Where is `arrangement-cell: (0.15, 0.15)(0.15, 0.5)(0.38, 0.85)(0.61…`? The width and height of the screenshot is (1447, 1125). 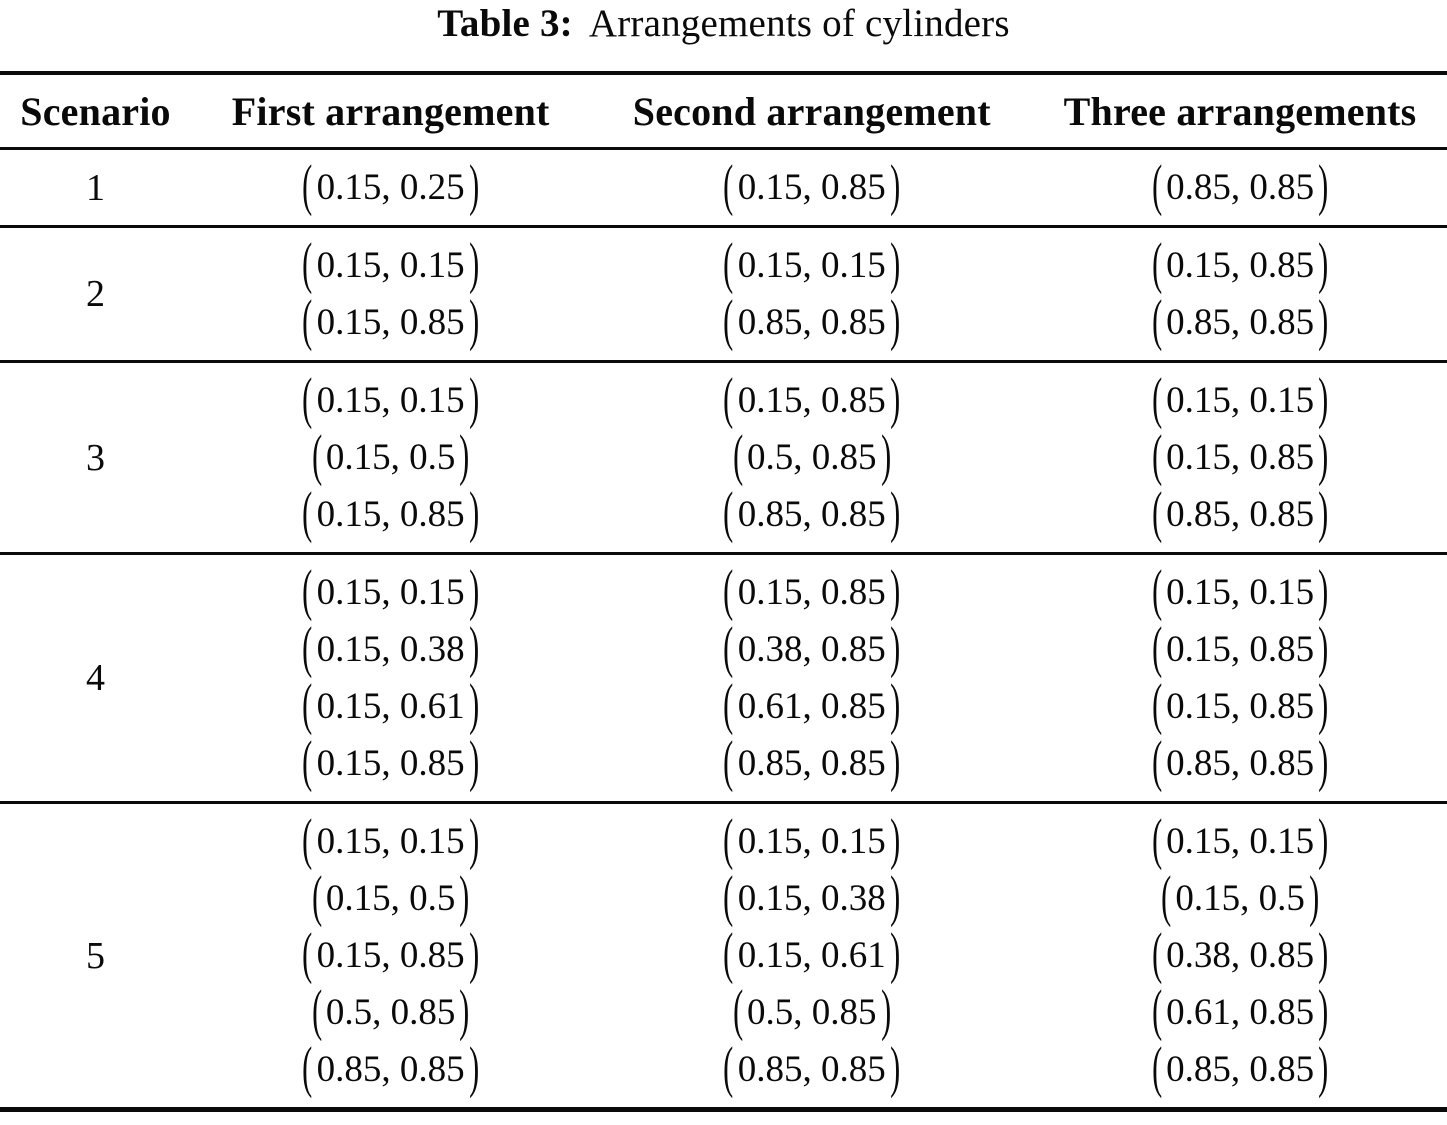 arrangement-cell: (0.15, 0.15)(0.15, 0.5)(0.38, 0.85)(0.61… is located at coordinates (1240, 956).